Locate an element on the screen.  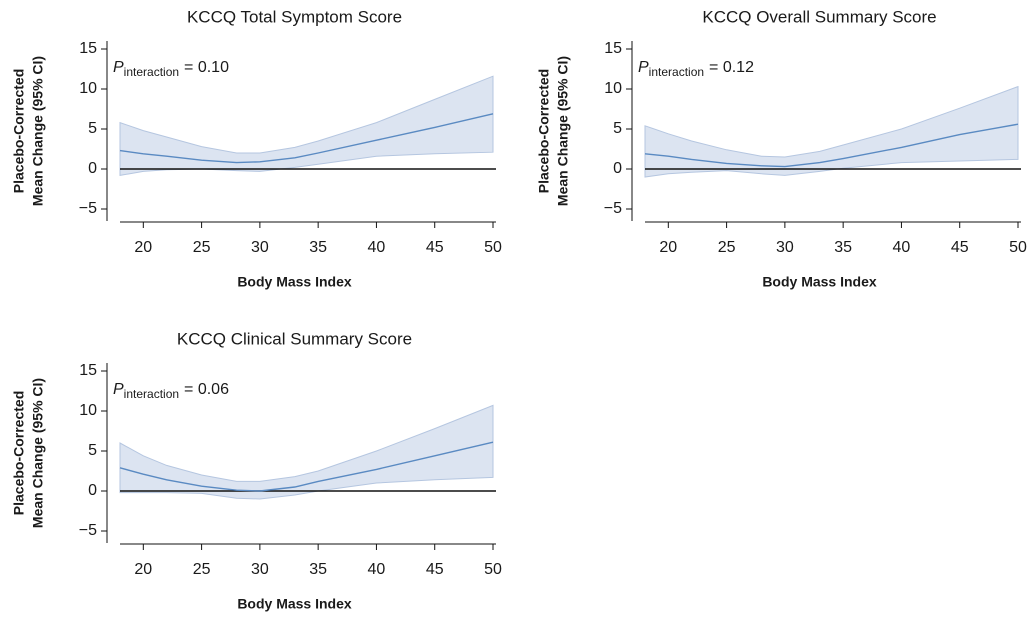
annotation: Pinteraction = 0.10 is located at coordinates (171, 69).